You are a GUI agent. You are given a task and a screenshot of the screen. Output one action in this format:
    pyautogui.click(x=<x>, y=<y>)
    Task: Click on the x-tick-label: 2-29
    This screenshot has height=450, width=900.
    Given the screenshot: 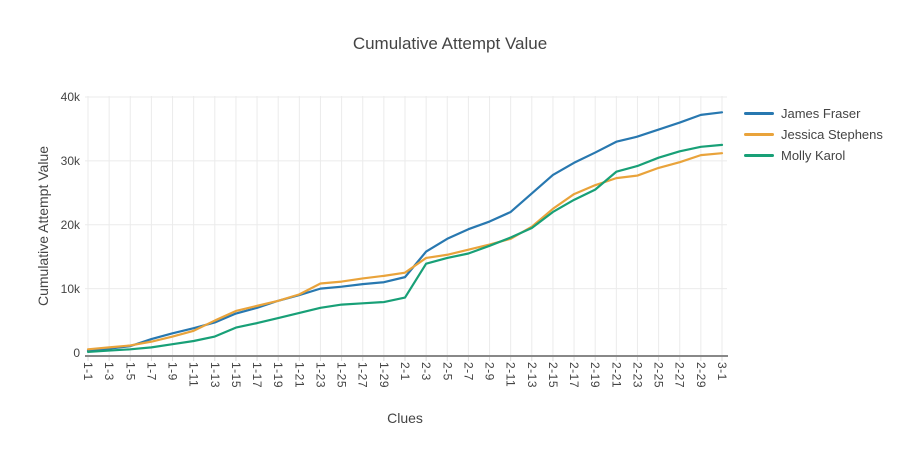 What is the action you would take?
    pyautogui.click(x=700, y=375)
    